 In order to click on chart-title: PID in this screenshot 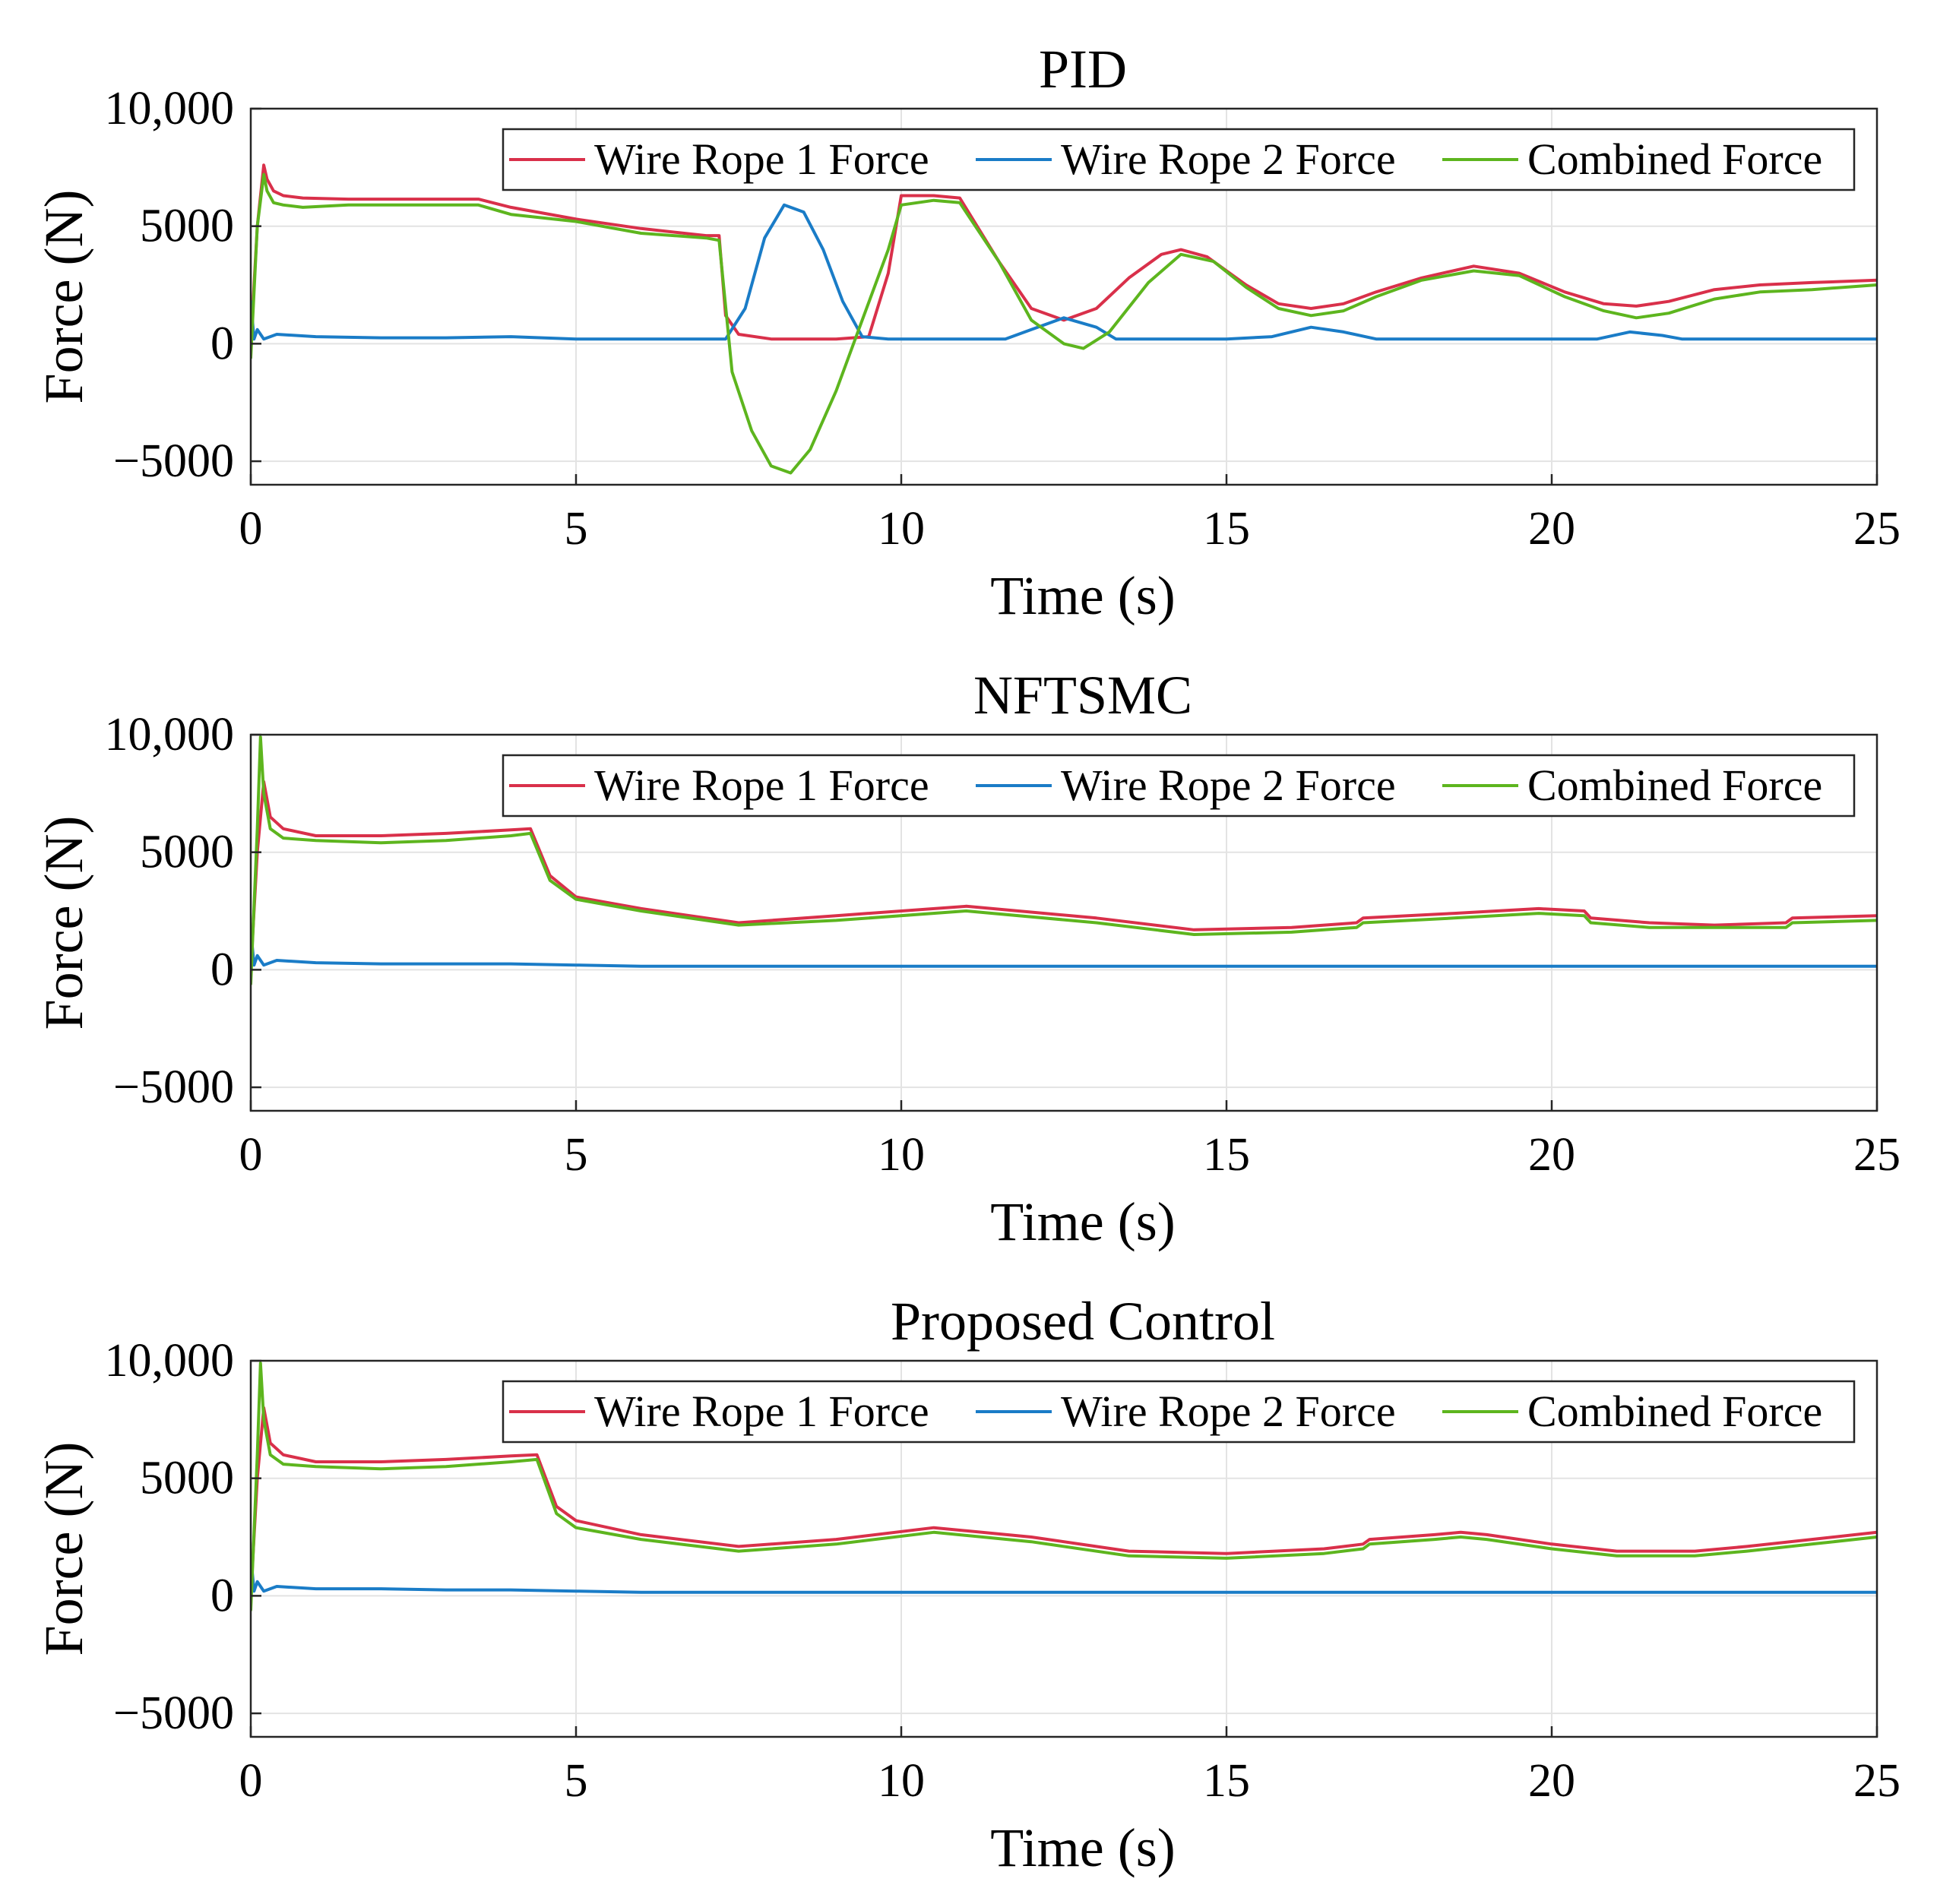, I will do `click(1083, 69)`.